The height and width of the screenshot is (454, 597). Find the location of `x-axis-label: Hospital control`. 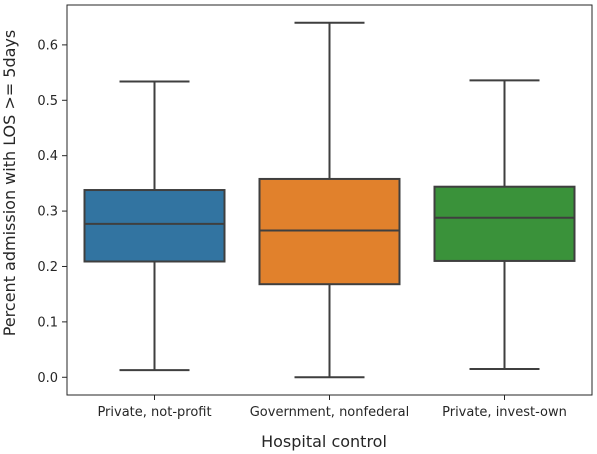

x-axis-label: Hospital control is located at coordinates (324, 441).